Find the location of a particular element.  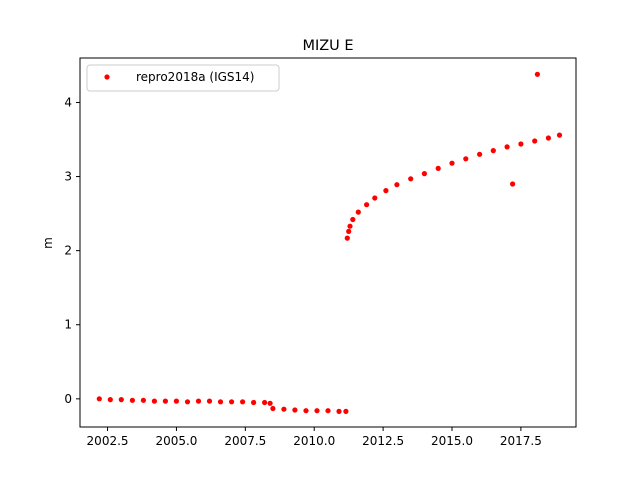

y-tick-label: 2 is located at coordinates (68, 251).